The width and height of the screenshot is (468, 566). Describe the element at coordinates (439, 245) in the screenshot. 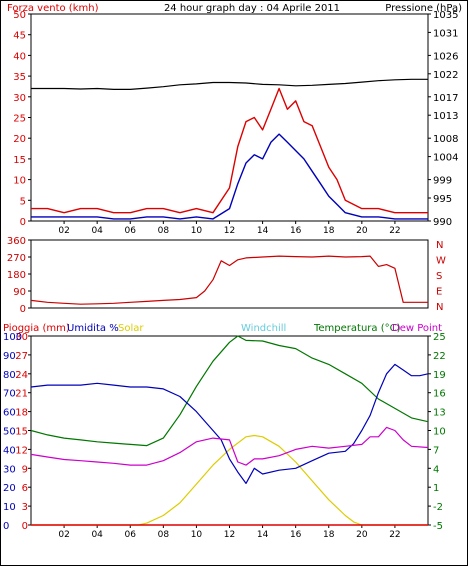

I see `compass-label: N` at that location.